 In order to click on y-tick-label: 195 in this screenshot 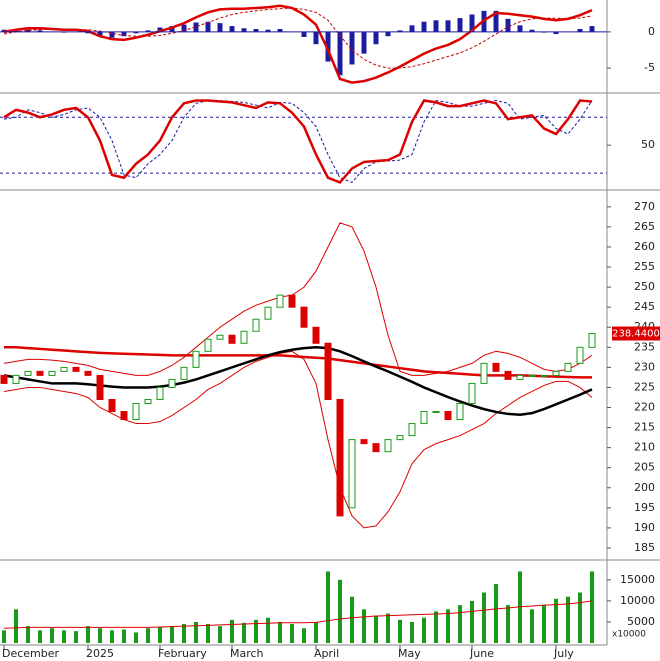, I will do `click(644, 507)`.